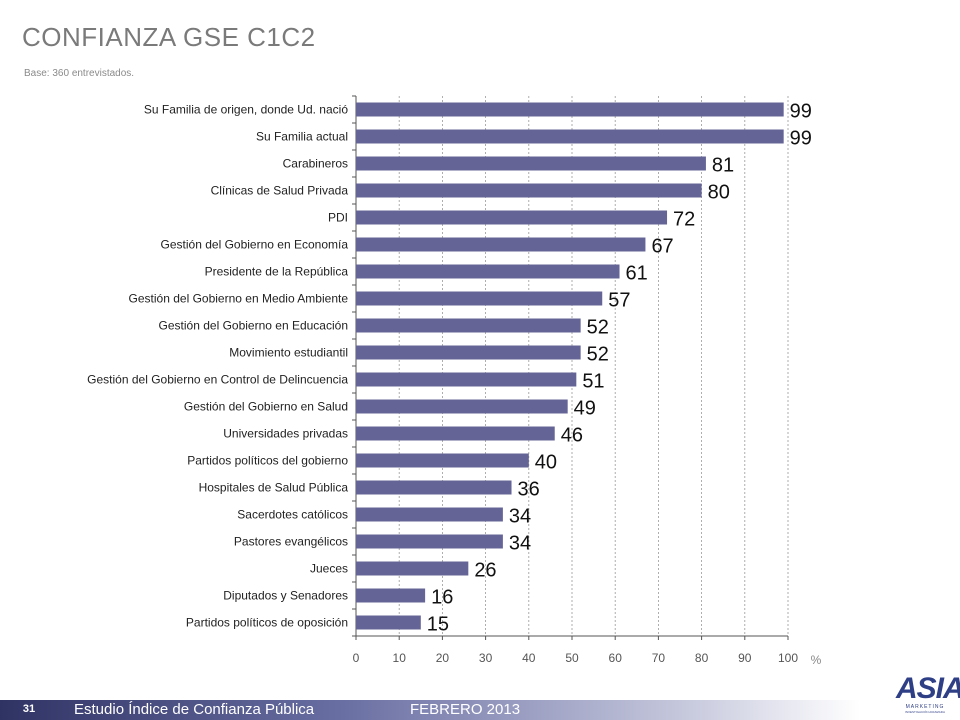 This screenshot has height=720, width=960. What do you see at coordinates (745, 658) in the screenshot?
I see `x-tick-label: 90` at bounding box center [745, 658].